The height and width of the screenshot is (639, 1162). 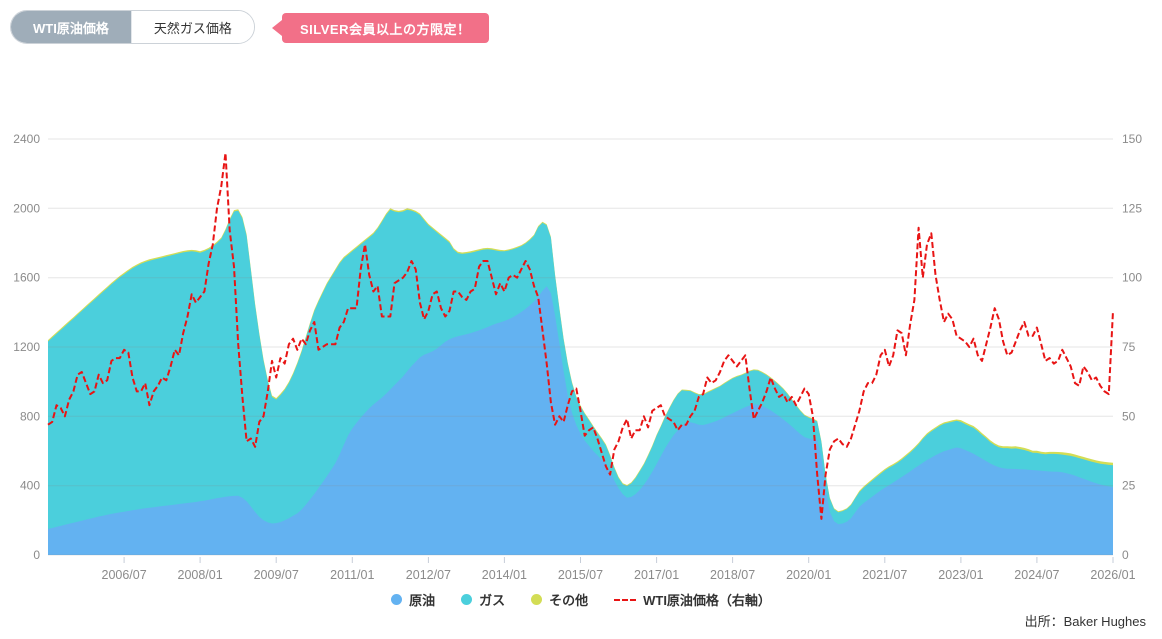 What do you see at coordinates (732, 575) in the screenshot?
I see `x-tick-label: 2018/07` at bounding box center [732, 575].